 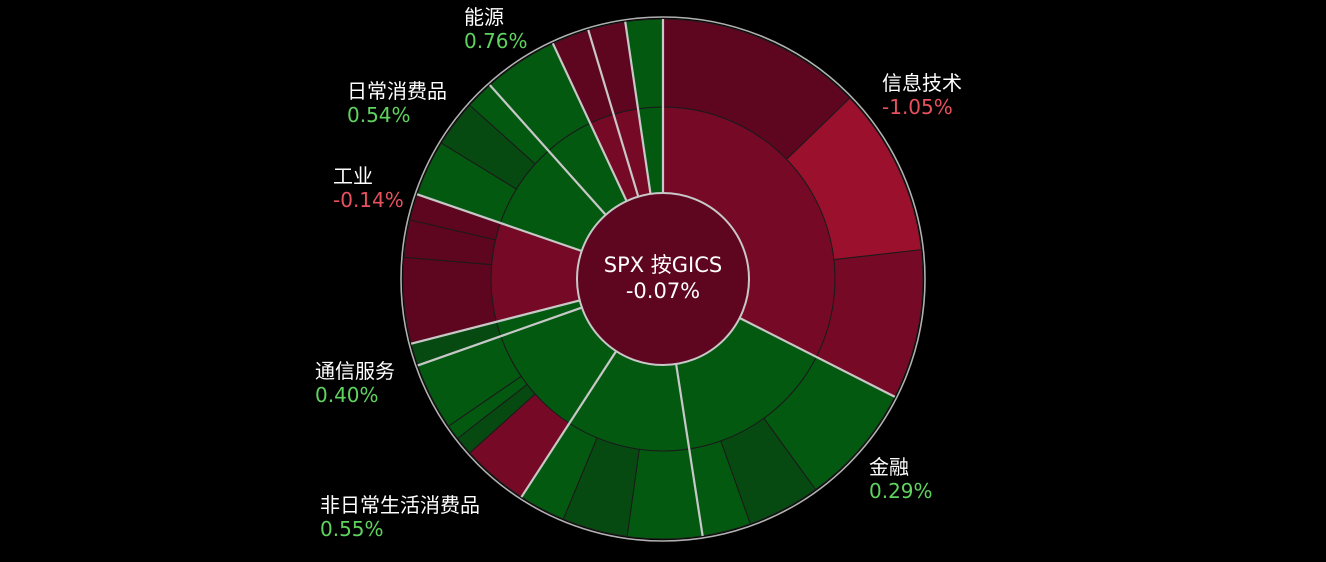 What do you see at coordinates (379, 115) in the screenshot?
I see `sector-label-change-stap: 0.54%` at bounding box center [379, 115].